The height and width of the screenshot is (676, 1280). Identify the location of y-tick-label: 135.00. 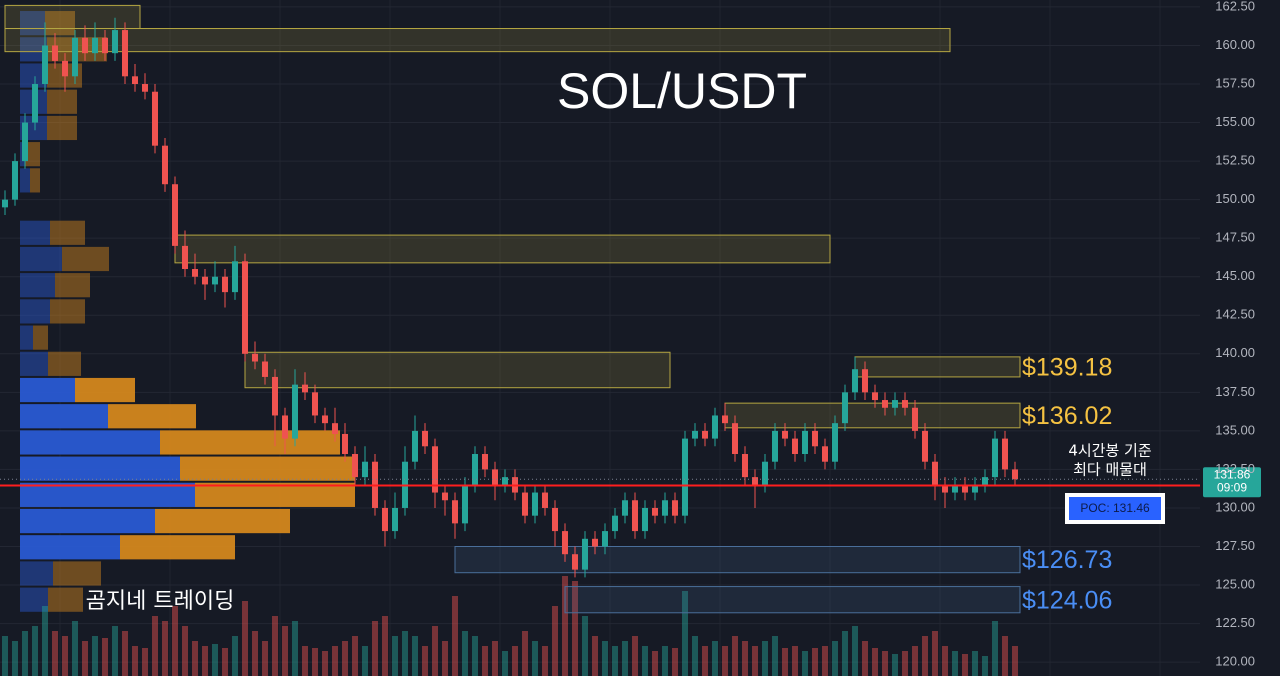
(1235, 429).